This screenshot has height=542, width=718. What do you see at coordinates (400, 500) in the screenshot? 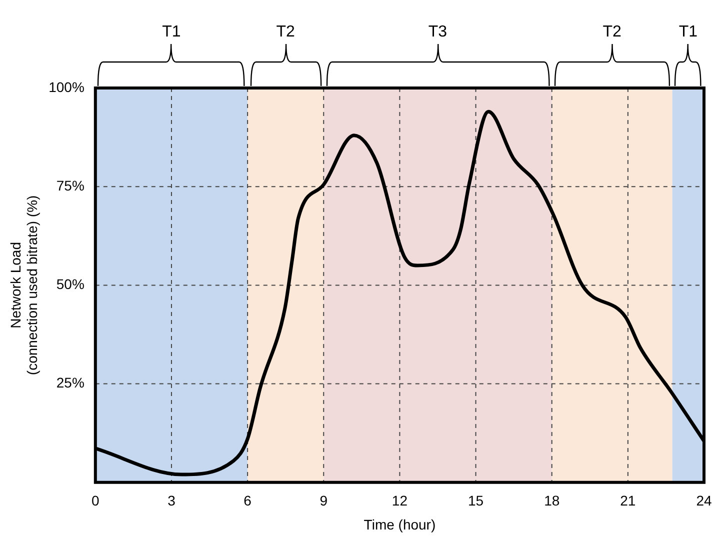
I see `x-tick-label: 12` at bounding box center [400, 500].